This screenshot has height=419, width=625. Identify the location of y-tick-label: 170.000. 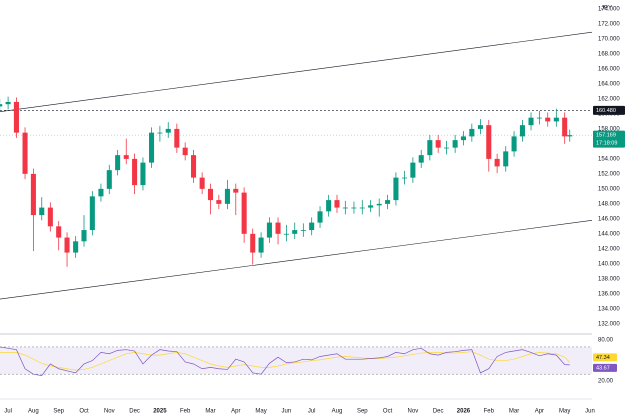
(609, 40).